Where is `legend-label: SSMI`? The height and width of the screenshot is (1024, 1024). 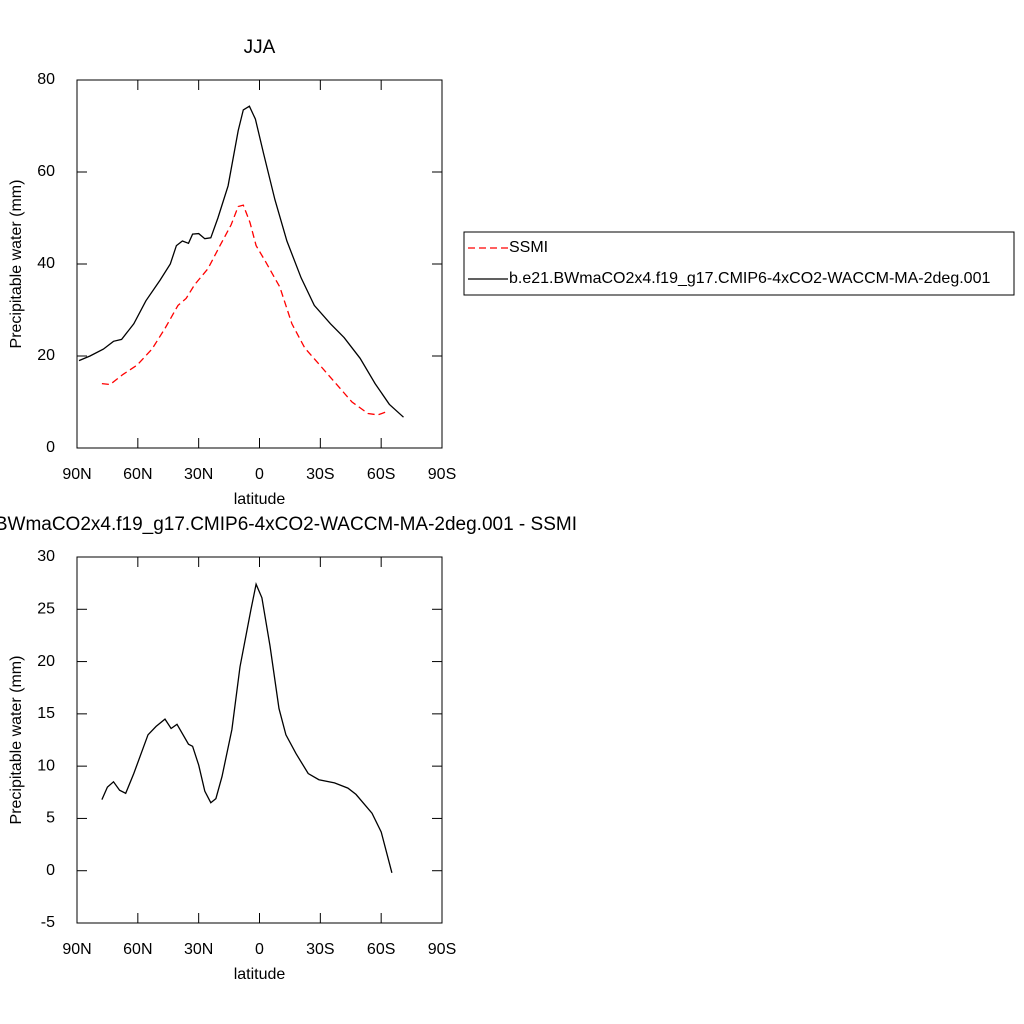
legend-label: SSMI is located at coordinates (528, 247).